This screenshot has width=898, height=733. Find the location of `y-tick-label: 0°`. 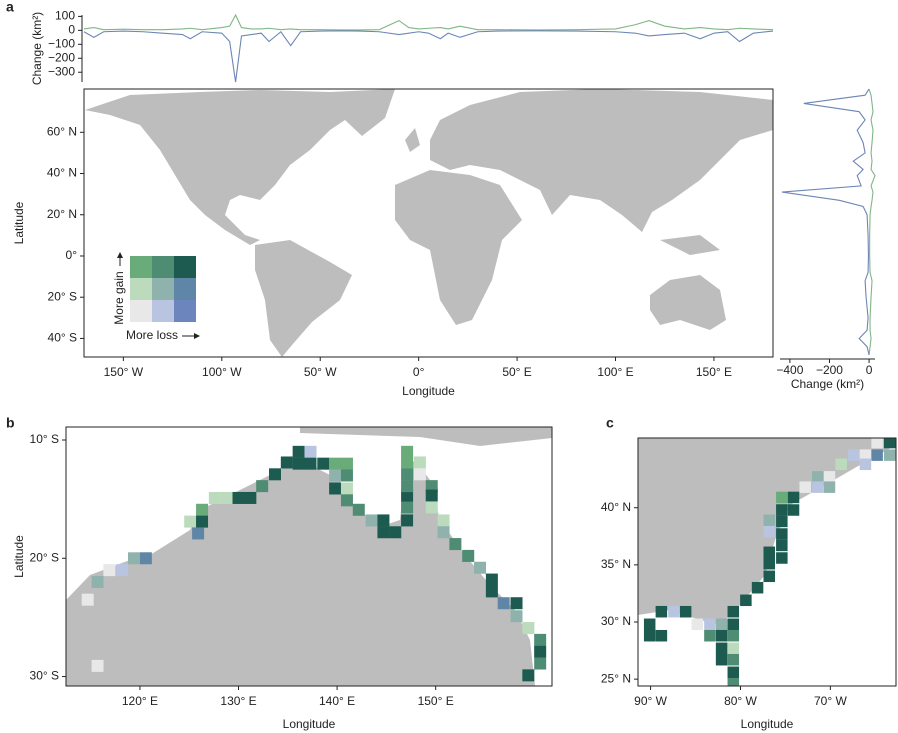

y-tick-label: 0° is located at coordinates (72, 255).